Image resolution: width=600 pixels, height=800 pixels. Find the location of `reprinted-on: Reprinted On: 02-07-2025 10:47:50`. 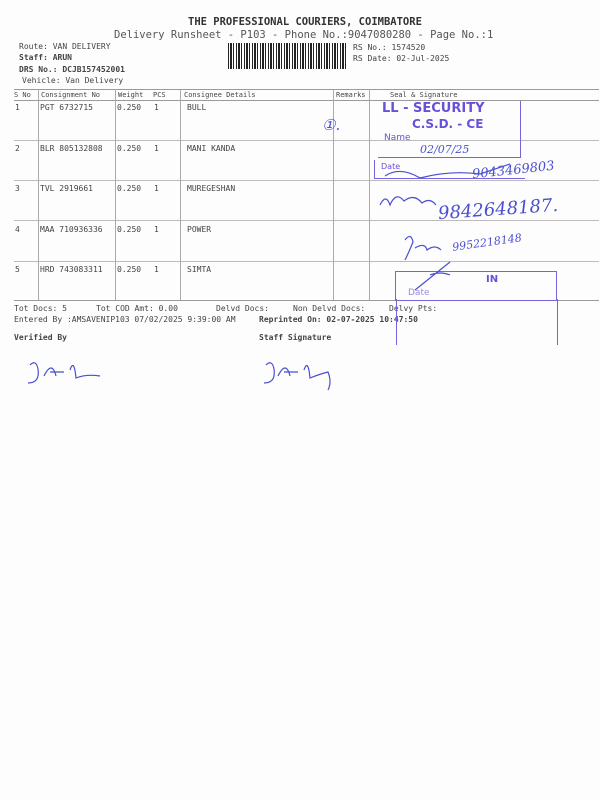

reprinted-on: Reprinted On: 02-07-2025 10:47:50 is located at coordinates (338, 319).